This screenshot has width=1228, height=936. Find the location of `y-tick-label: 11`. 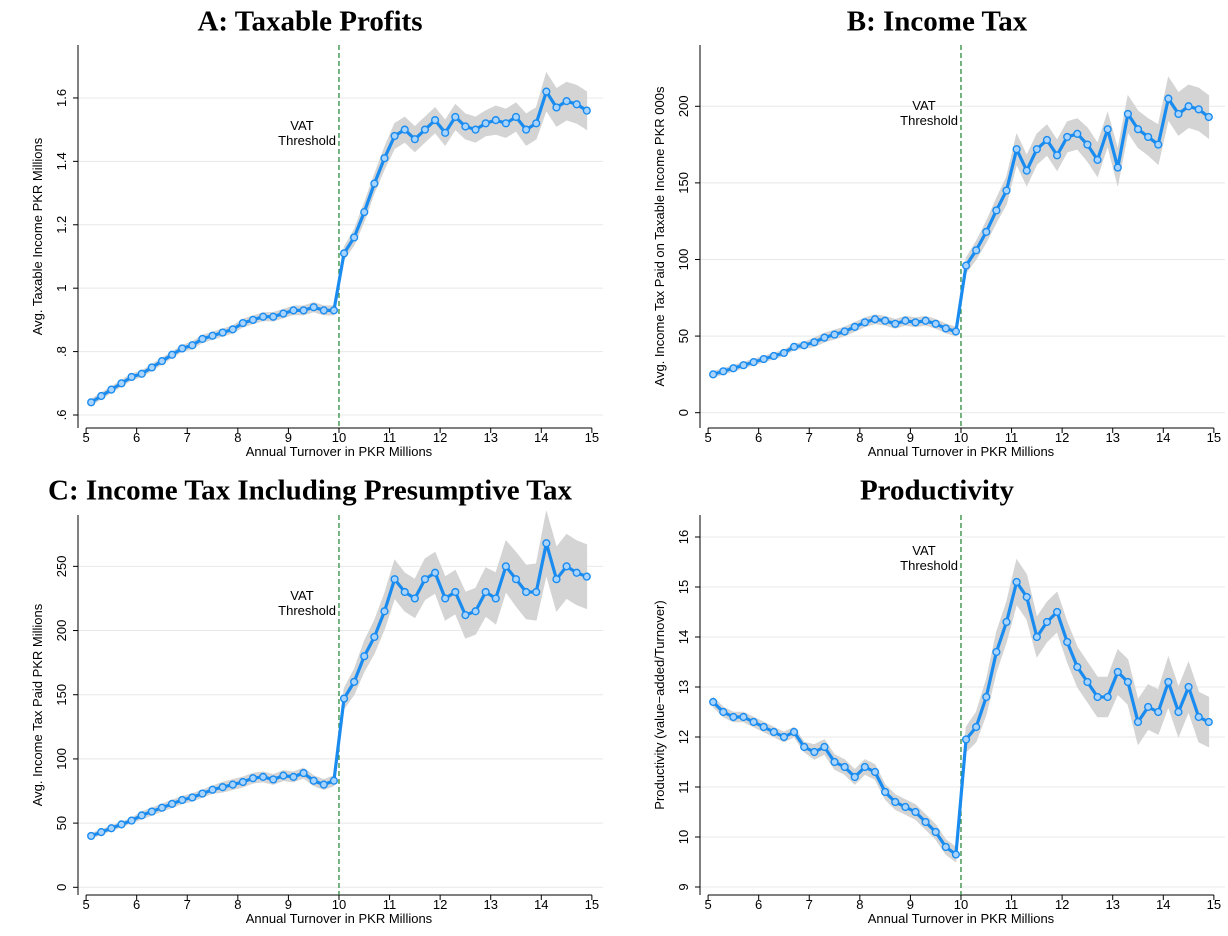

y-tick-label: 11 is located at coordinates (683, 787).